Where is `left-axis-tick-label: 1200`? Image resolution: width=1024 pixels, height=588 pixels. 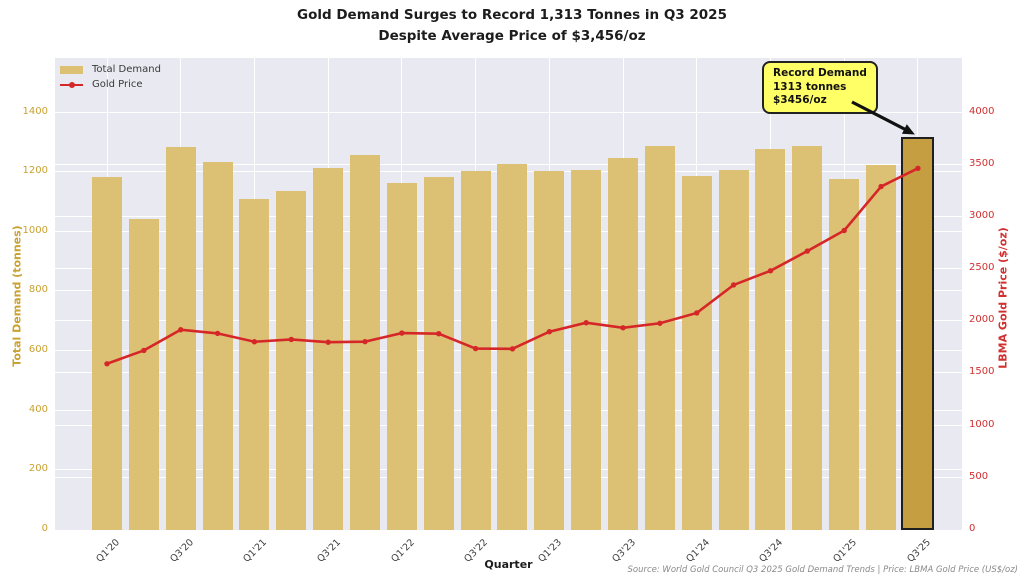
left-axis-tick-label: 1200 is located at coordinates (35, 171).